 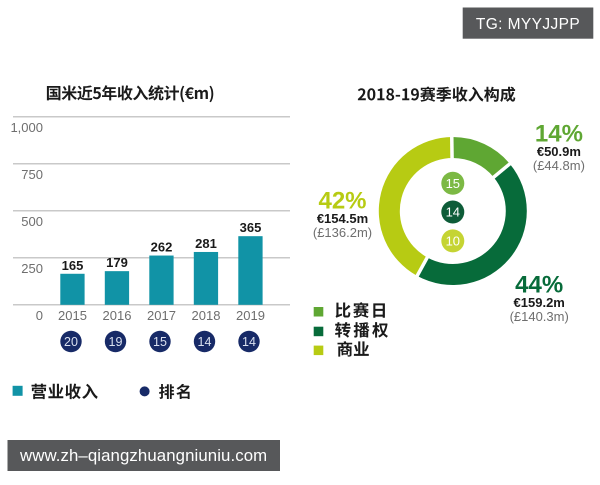 What do you see at coordinates (250, 315) in the screenshot?
I see `svg-text: 2019` at bounding box center [250, 315].